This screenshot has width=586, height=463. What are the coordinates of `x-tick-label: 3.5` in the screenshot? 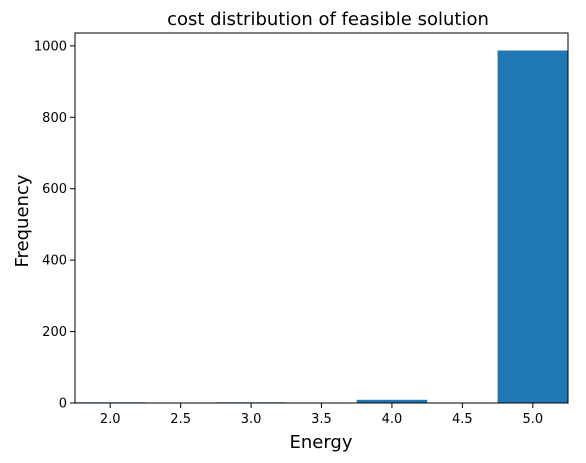 It's located at (321, 419).